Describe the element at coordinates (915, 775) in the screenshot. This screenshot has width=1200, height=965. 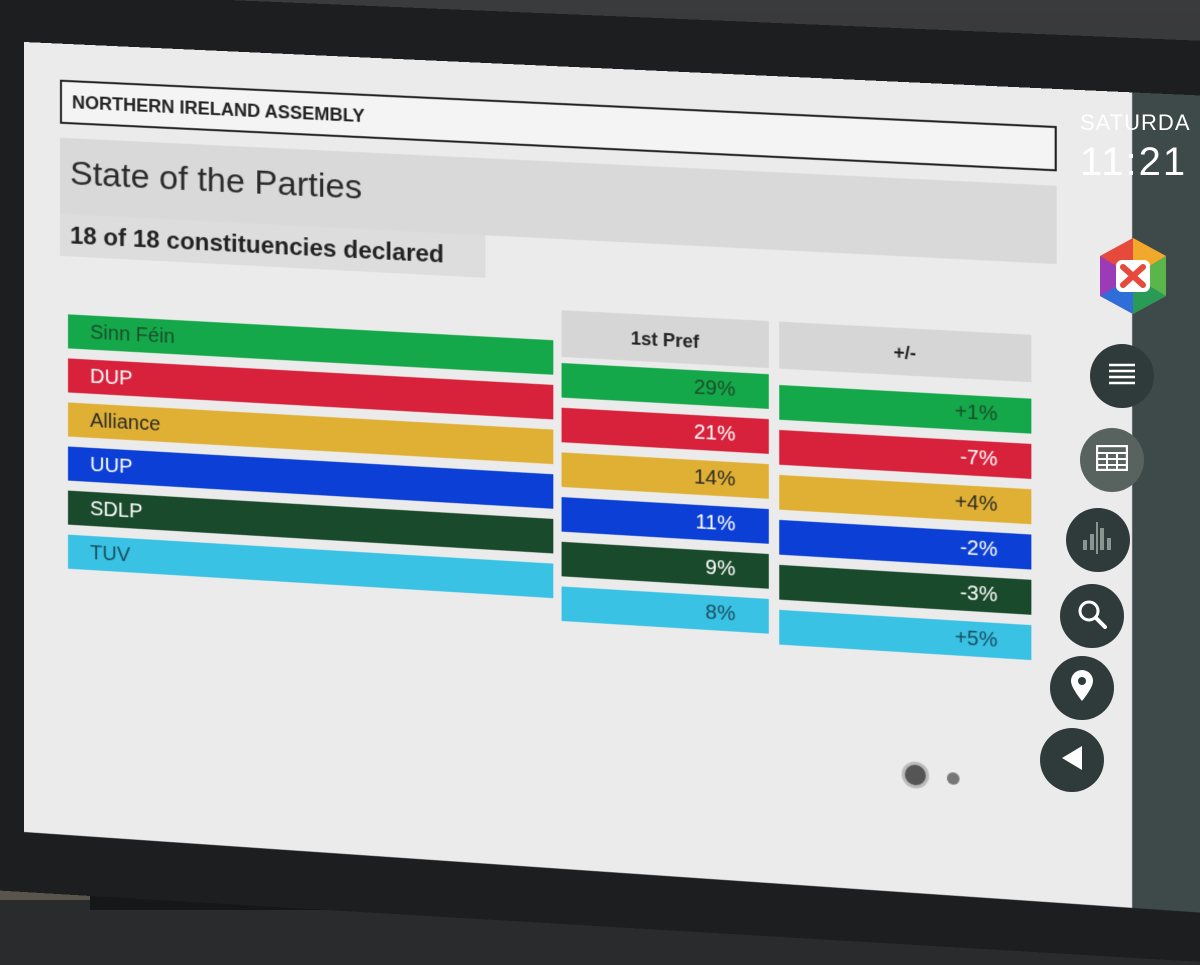
I see `page-dot-active` at that location.